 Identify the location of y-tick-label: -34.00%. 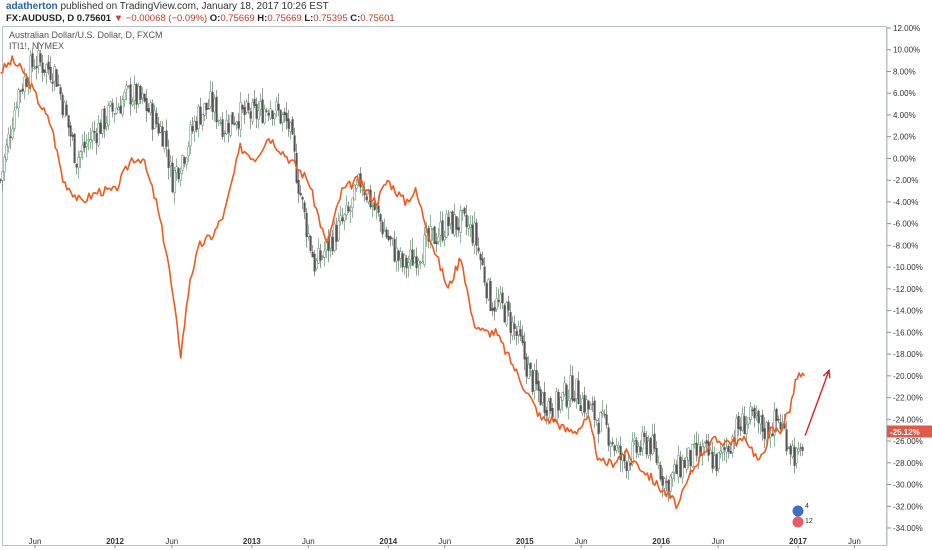
(908, 528).